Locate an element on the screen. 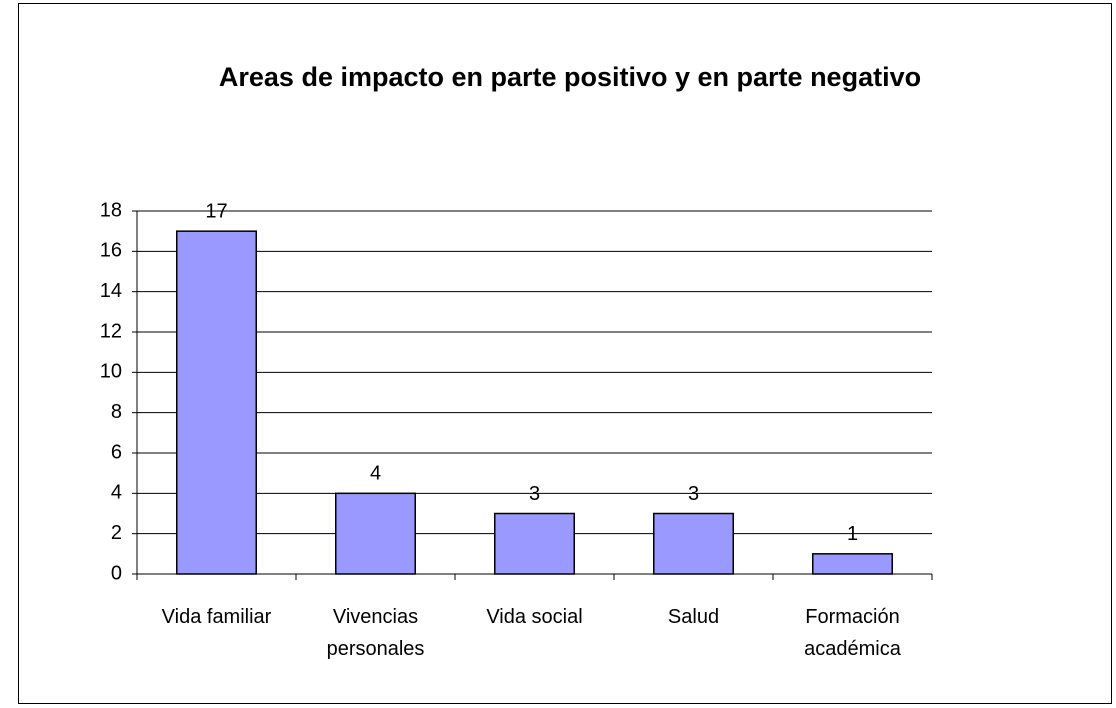  y-tick-label: 4 is located at coordinates (116, 493).